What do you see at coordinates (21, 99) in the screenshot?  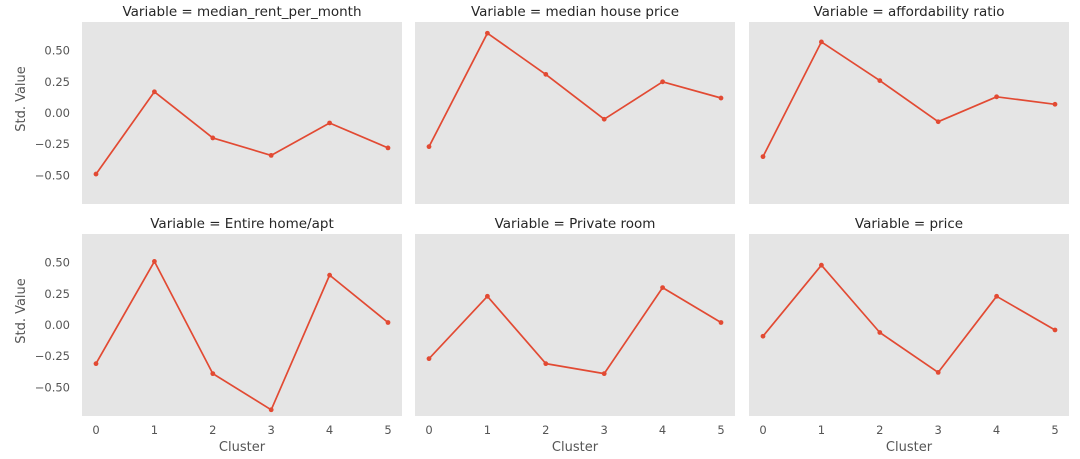 I see `y-axis-label-row-0: Std. Value` at bounding box center [21, 99].